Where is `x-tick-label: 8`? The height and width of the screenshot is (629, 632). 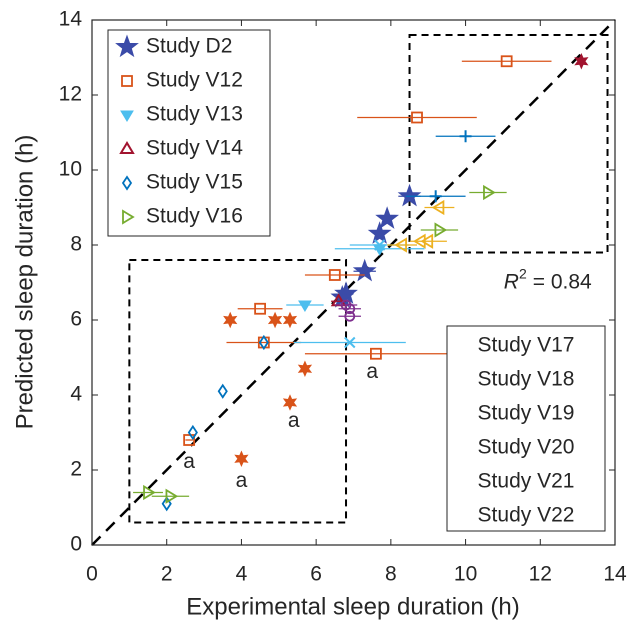 x-tick-label: 8 is located at coordinates (391, 574).